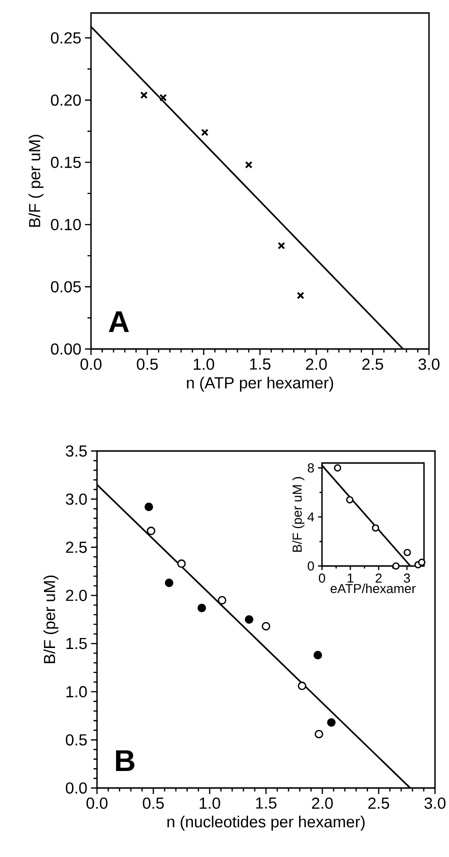 Image resolution: width=449 pixels, height=857 pixels. Describe the element at coordinates (350, 578) in the screenshot. I see `x-tick-label: 1` at that location.